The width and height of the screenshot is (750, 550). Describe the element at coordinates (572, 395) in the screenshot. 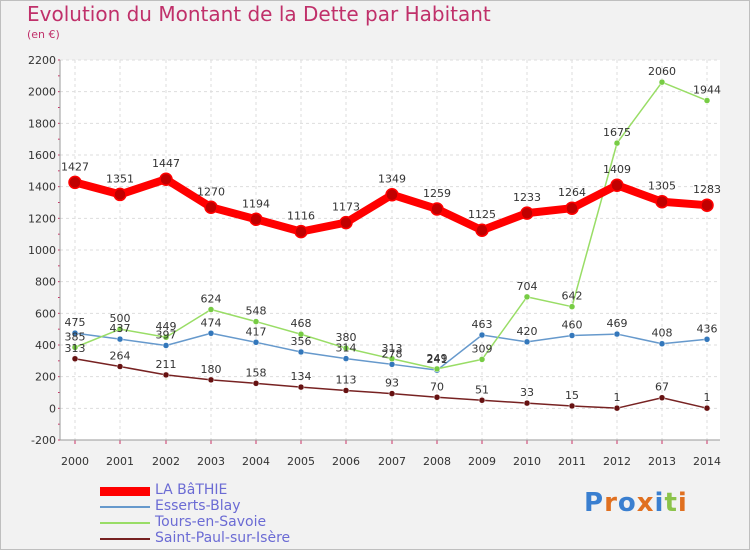

I see `data-label: 15` at that location.